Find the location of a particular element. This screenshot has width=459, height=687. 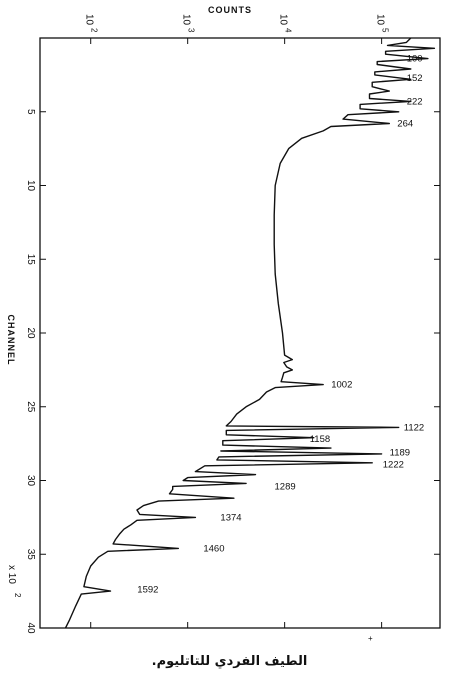

counts-tick-exponent: 4 is located at coordinates (288, 30).